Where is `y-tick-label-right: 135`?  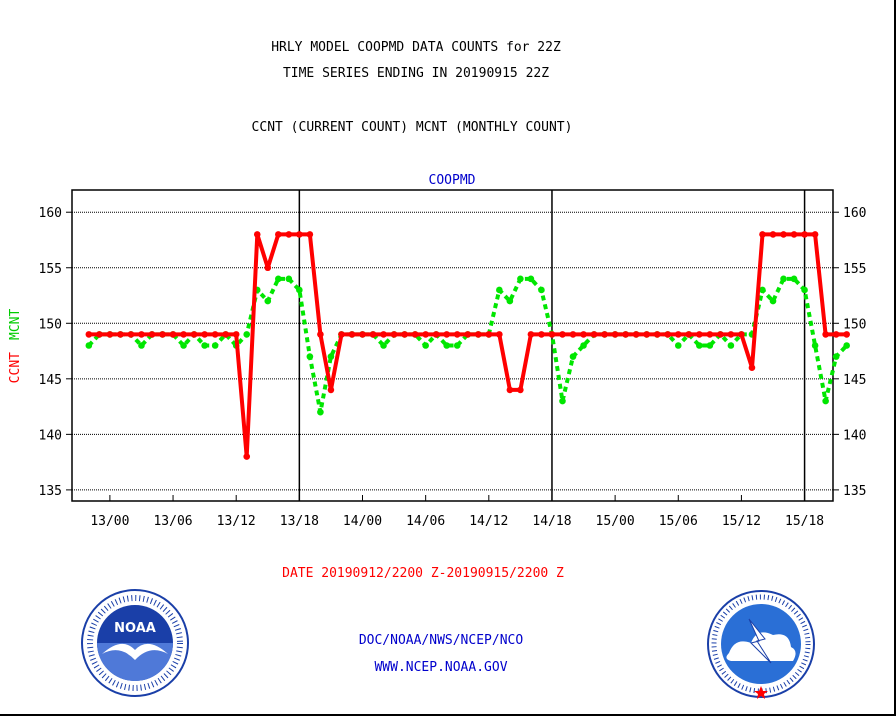 y-tick-label-right: 135 is located at coordinates (854, 491).